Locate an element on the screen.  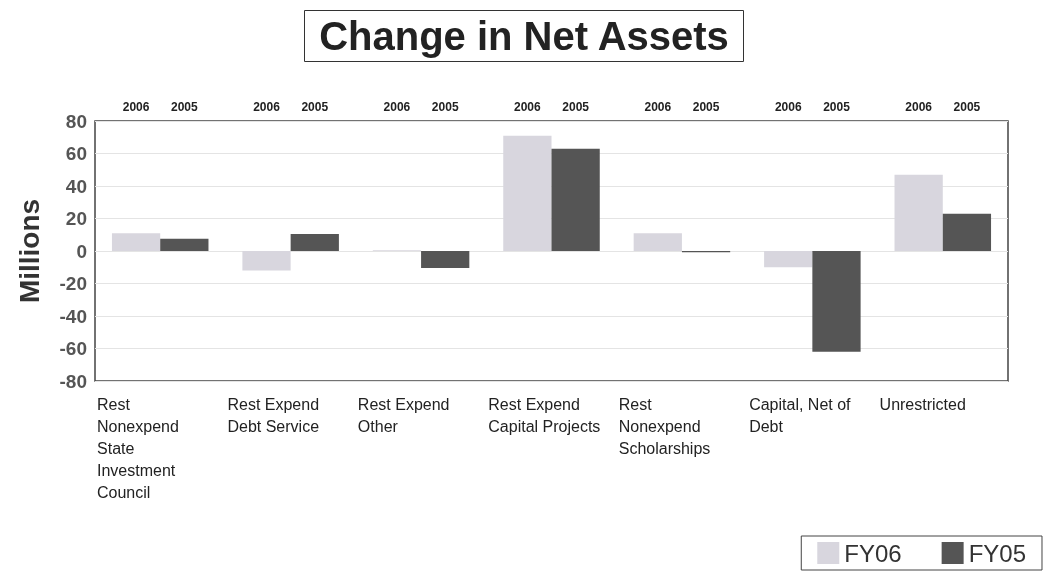
x-tick-label: Rest Nonexpend State Investment Council is located at coordinates (140, 448).